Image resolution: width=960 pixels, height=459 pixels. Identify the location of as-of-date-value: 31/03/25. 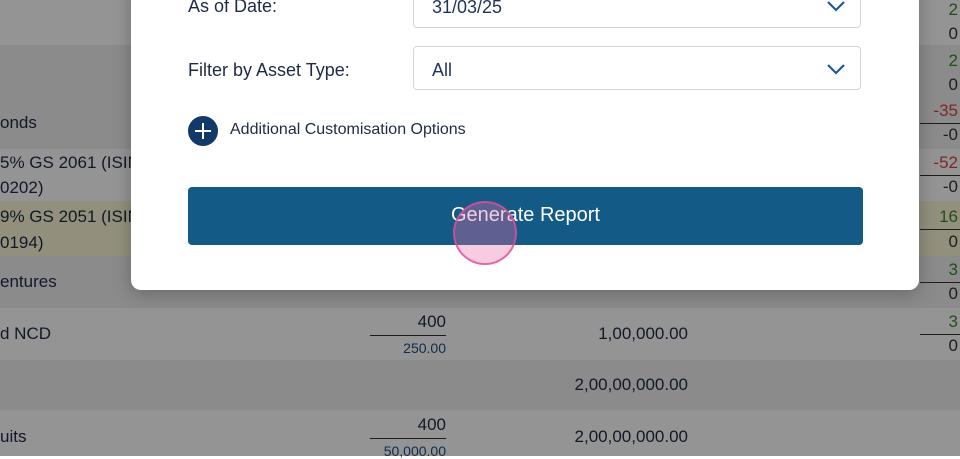
(467, 8).